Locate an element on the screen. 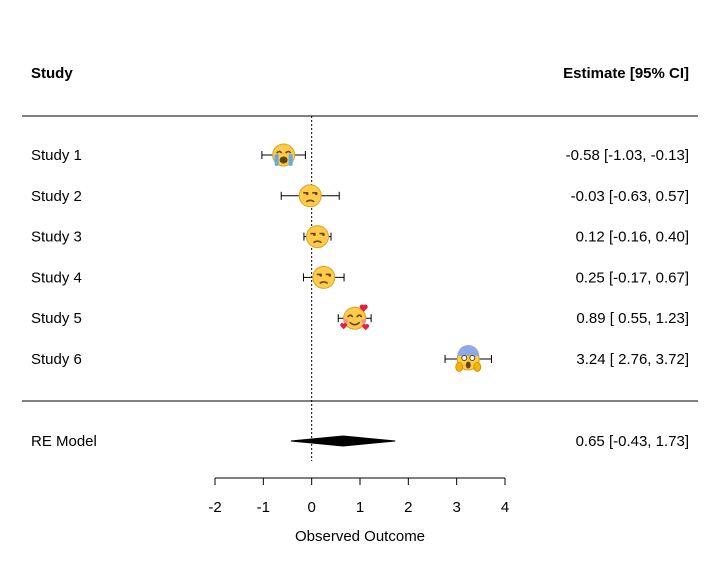  study-estimate-text: 0.89 [ 0.55, 1.23] is located at coordinates (632, 318).